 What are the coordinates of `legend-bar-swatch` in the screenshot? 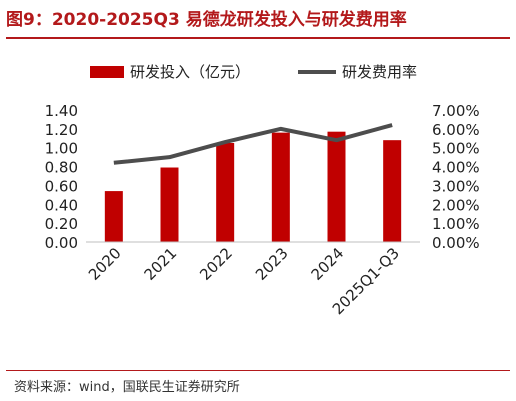 It's located at (107, 72).